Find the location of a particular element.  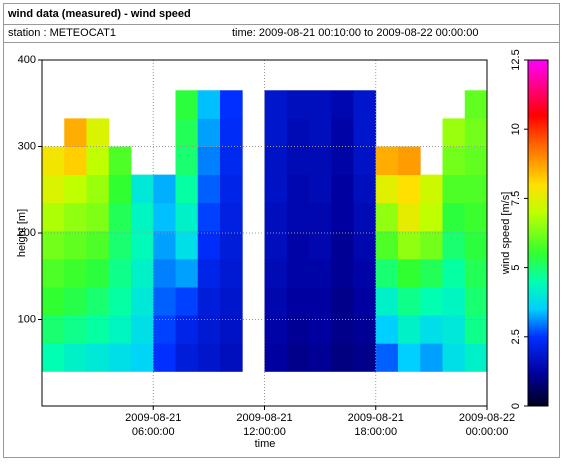

colorbar-tick-label: 0 is located at coordinates (516, 406).